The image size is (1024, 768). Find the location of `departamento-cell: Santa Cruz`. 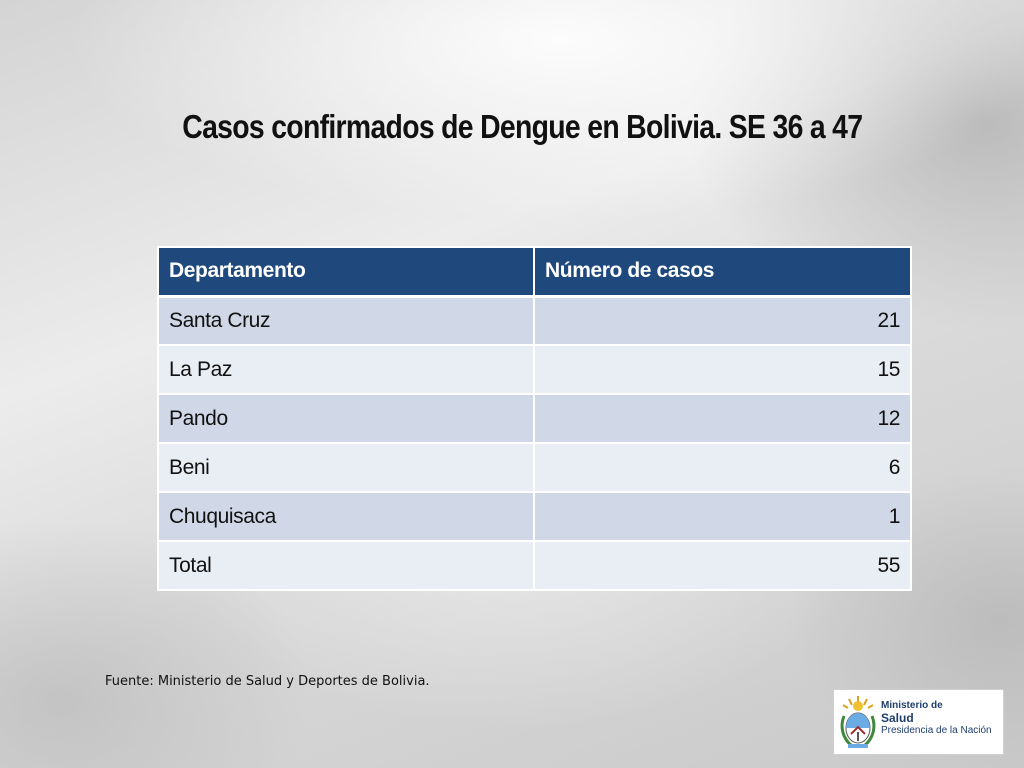

departamento-cell: Santa Cruz is located at coordinates (346, 320).